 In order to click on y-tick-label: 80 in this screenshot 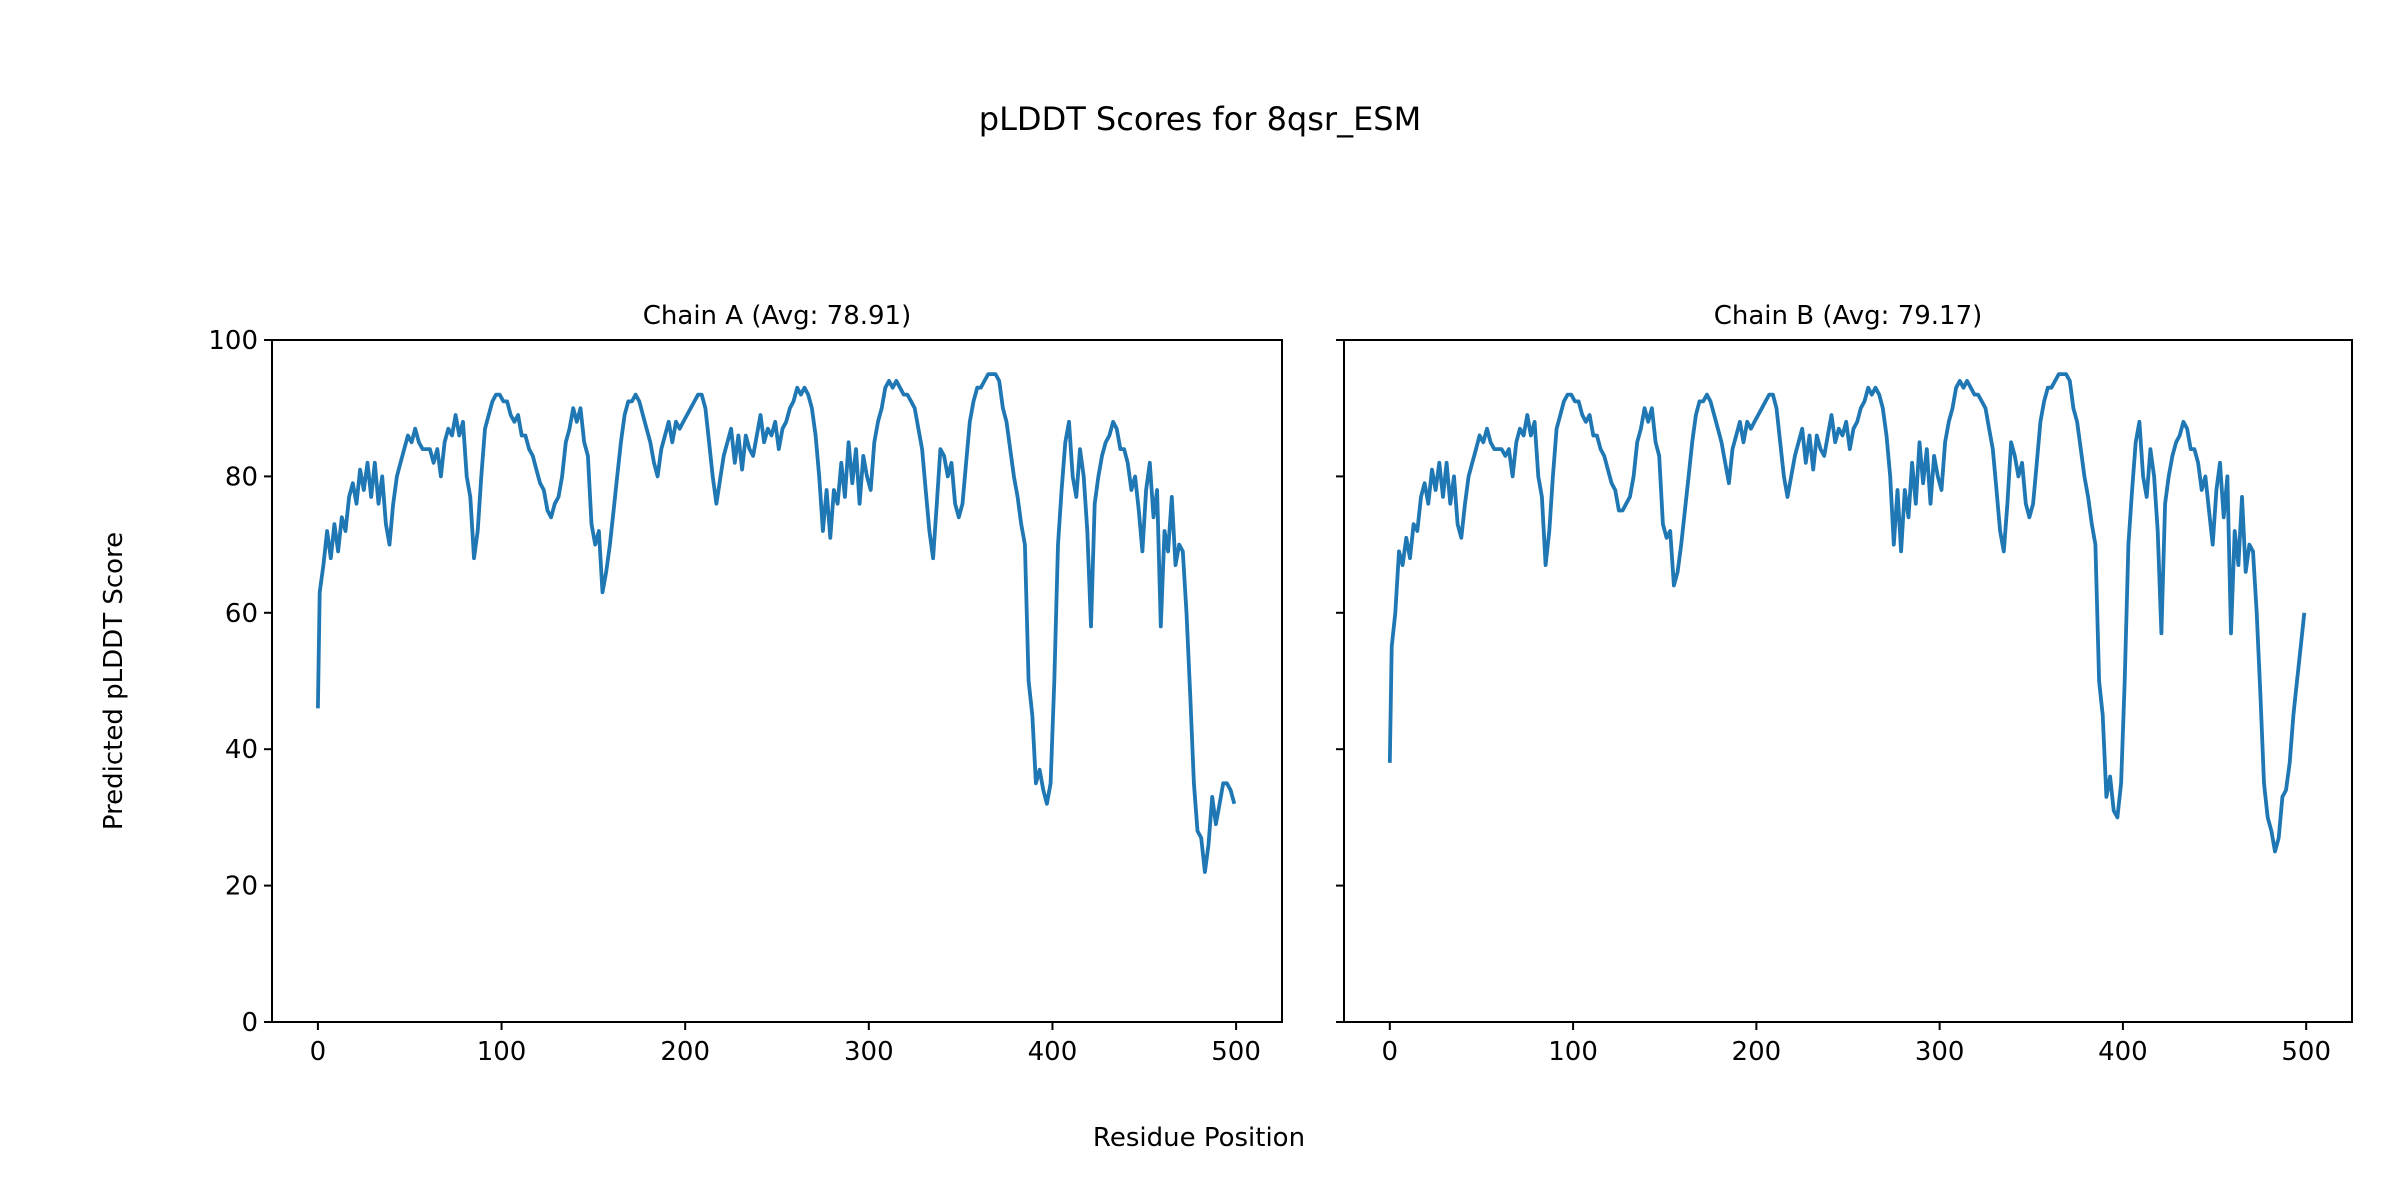, I will do `click(241, 477)`.